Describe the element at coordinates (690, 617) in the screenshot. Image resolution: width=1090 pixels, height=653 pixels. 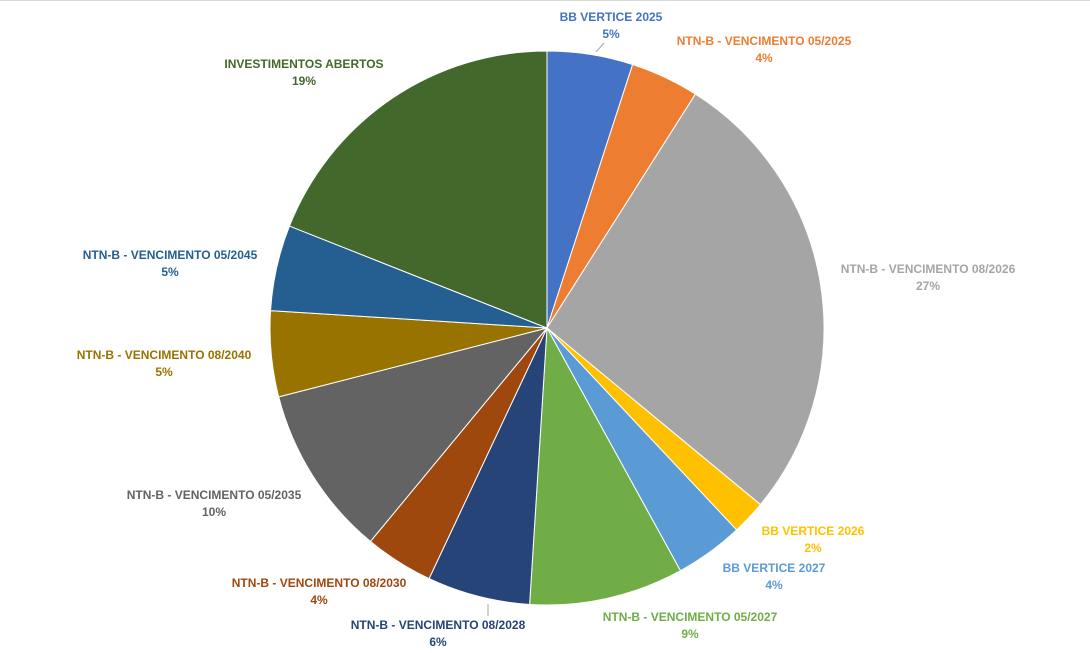
I see `slice-label: NTN-B - VENCIMENTO 05/2027` at that location.